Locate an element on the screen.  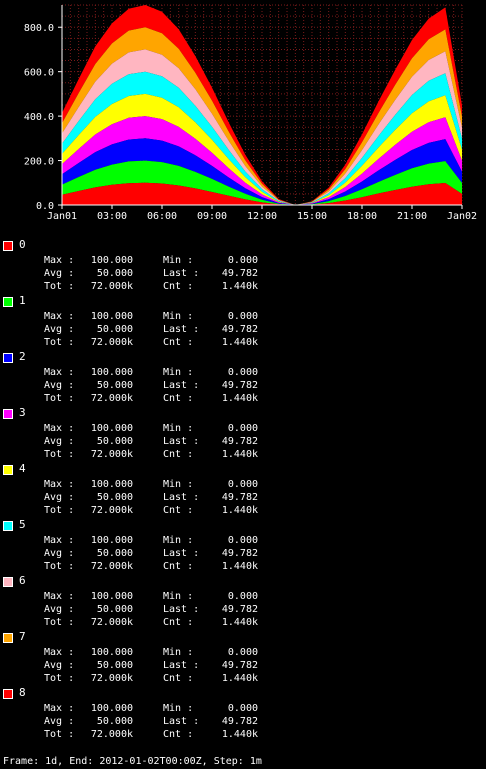
legend-series-name: 2 is located at coordinates (22, 356).